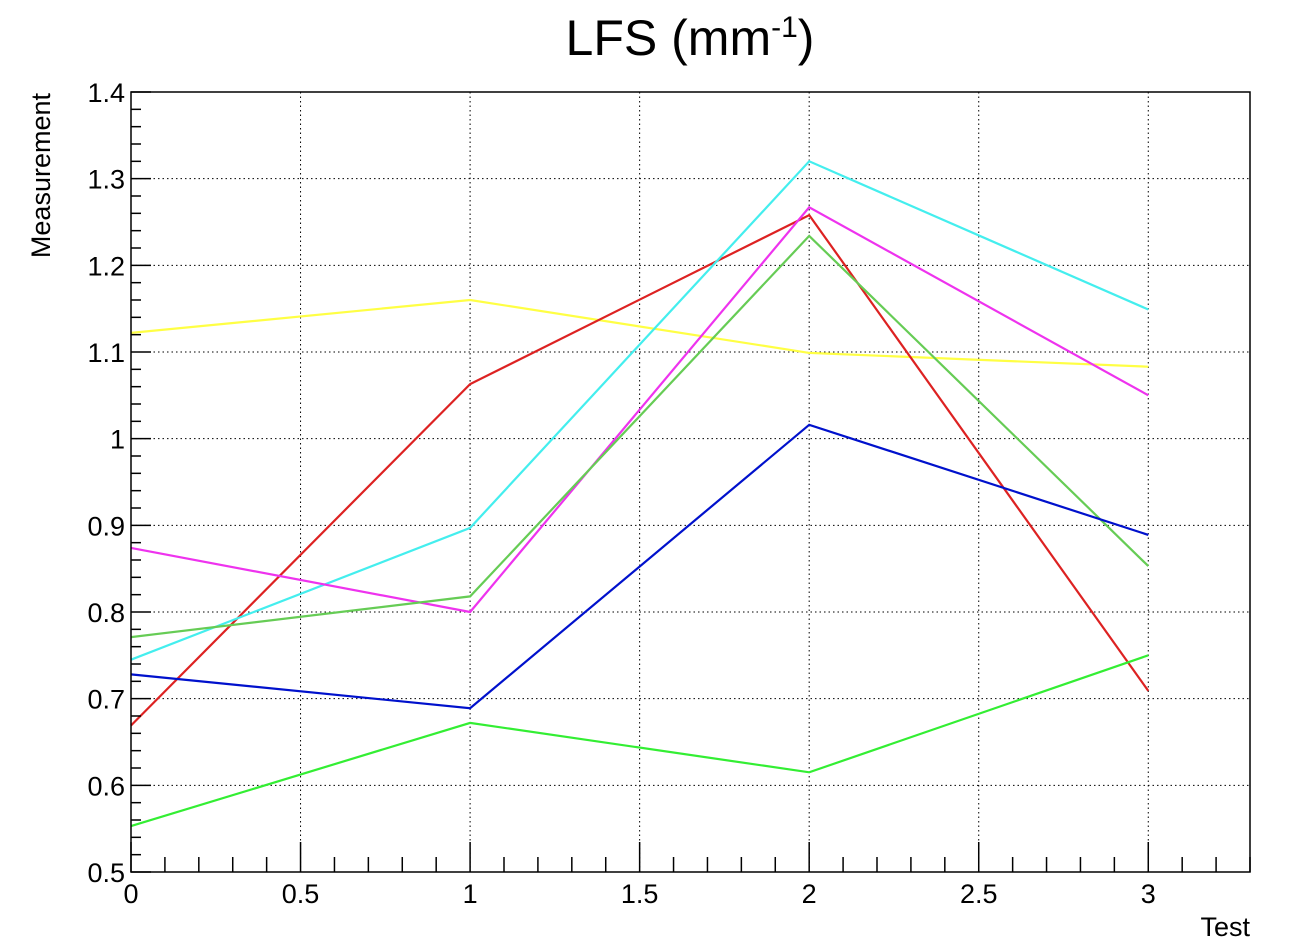  Describe the element at coordinates (106, 613) in the screenshot. I see `y-tick-label-3: 0.8` at that location.